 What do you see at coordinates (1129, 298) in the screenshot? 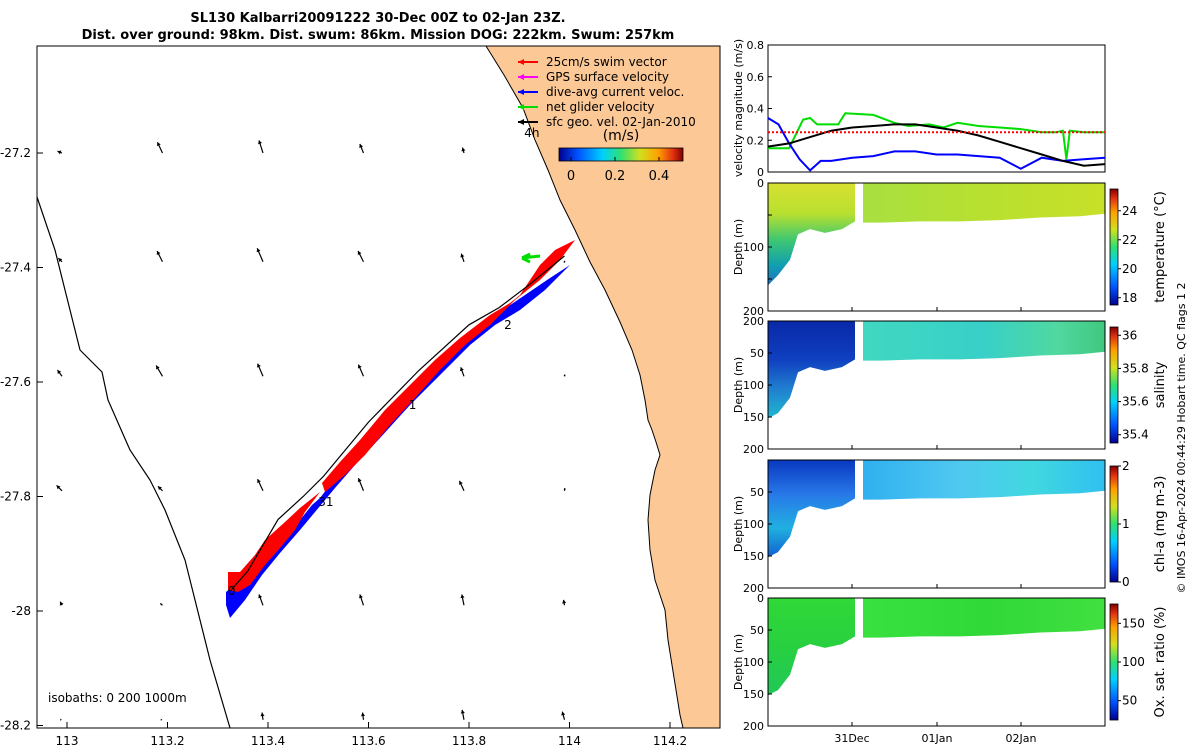
I see `colorbar-tick-label: 18` at bounding box center [1129, 298].